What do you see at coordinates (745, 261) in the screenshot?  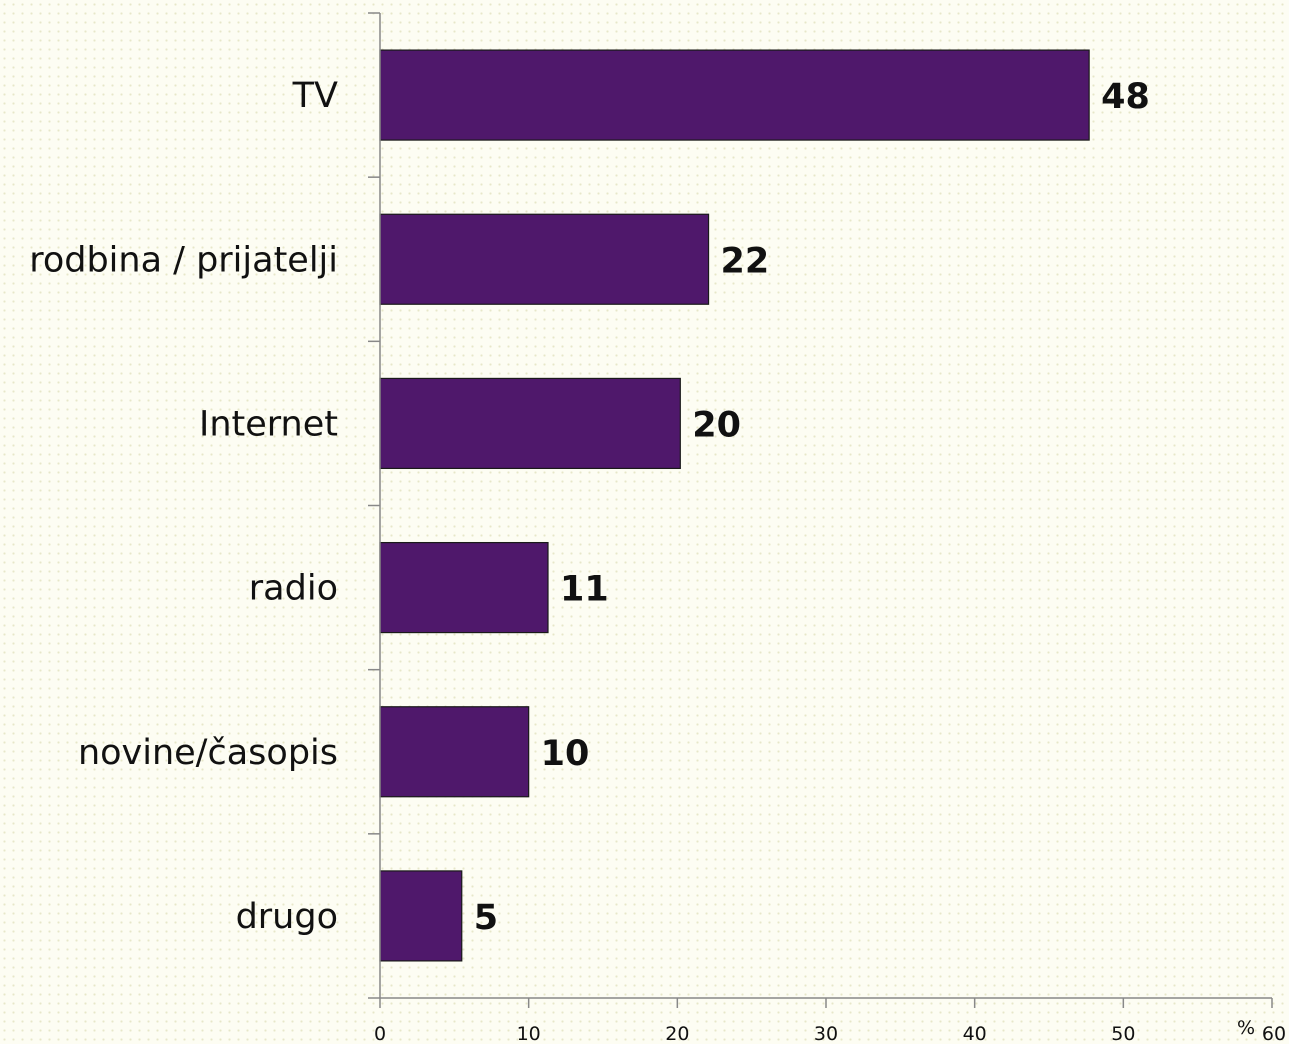 I see `bar-value-label: 22` at bounding box center [745, 261].